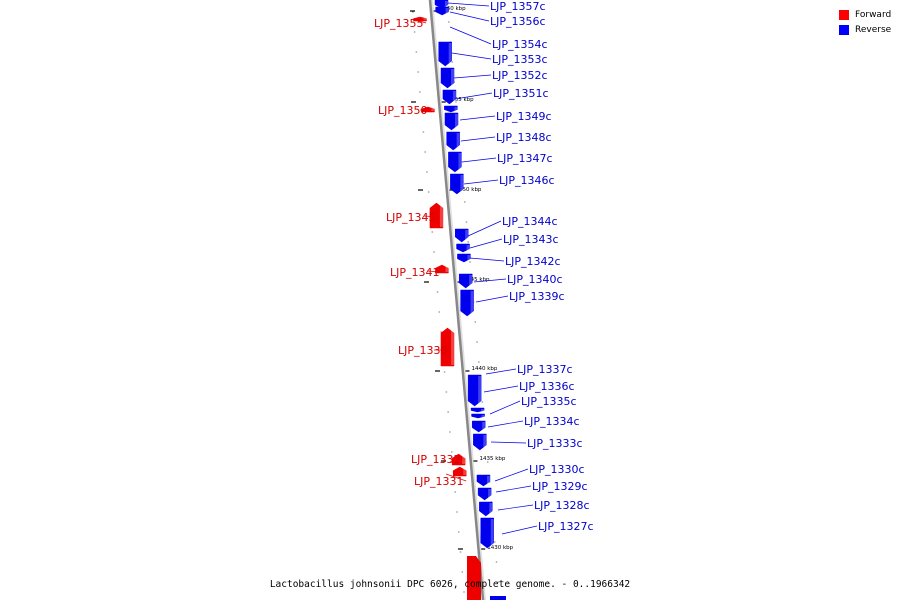 Image resolution: width=900 pixels, height=600 pixels. I want to click on scale-label: 1440 kbp, so click(485, 369).